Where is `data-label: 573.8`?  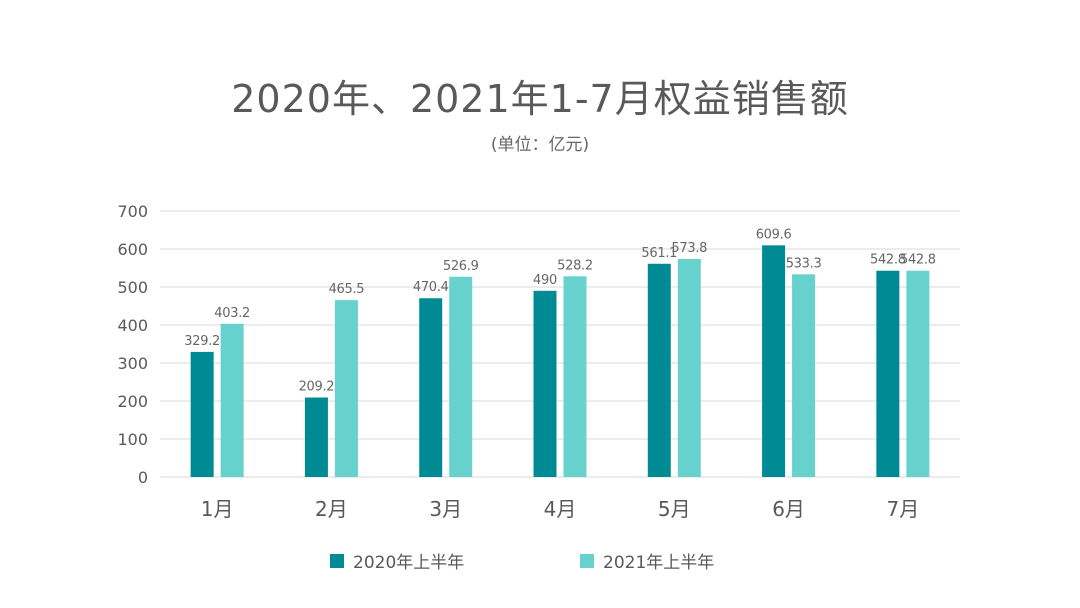
data-label: 573.8 is located at coordinates (689, 248).